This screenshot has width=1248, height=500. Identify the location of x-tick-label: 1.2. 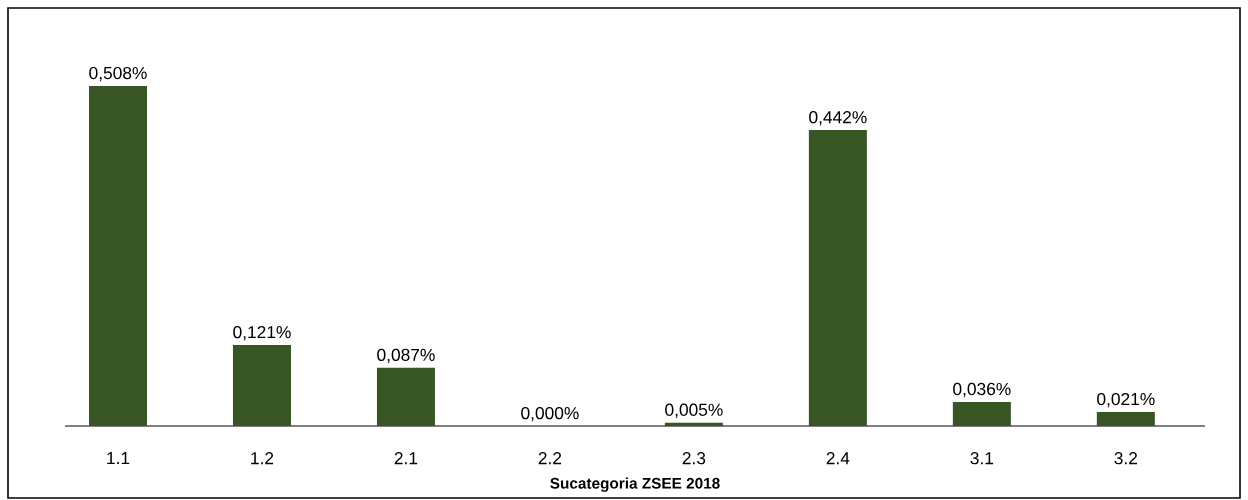
(262, 458).